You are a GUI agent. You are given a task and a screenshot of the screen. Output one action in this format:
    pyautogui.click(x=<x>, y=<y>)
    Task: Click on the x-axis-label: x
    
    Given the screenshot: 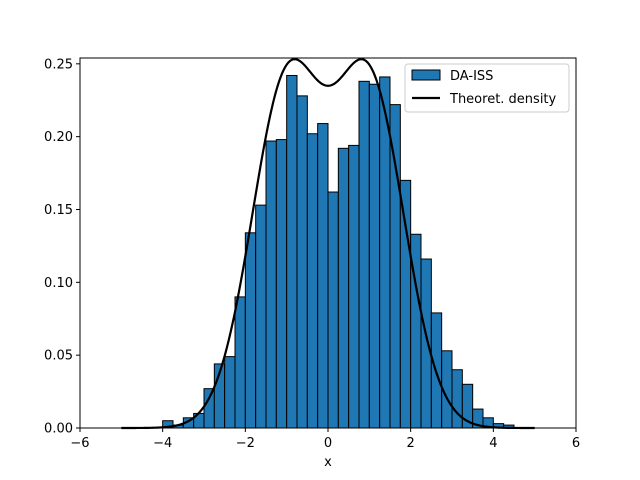 What is the action you would take?
    pyautogui.click(x=328, y=462)
    